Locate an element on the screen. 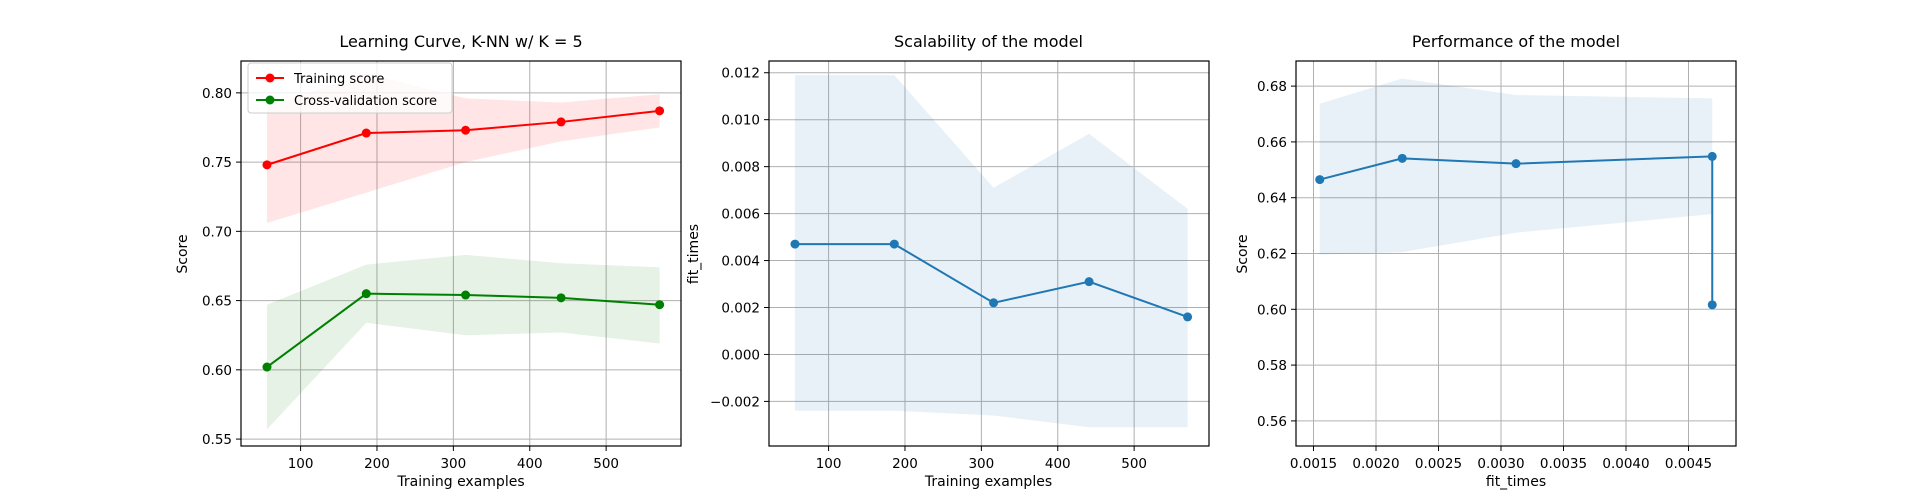  y-tick-label: 0.002 is located at coordinates (740, 308).